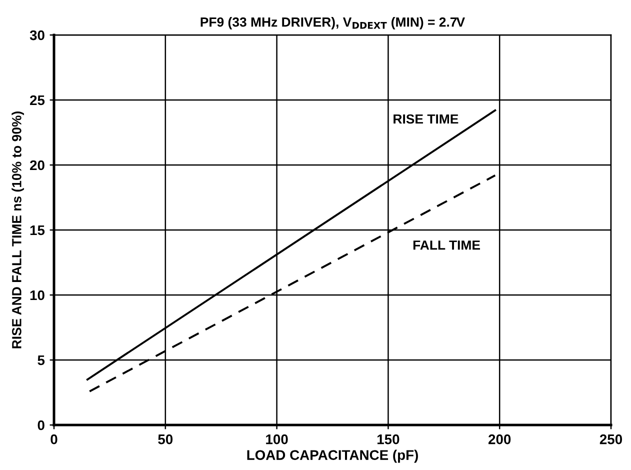  Describe the element at coordinates (446, 245) in the screenshot. I see `series-label: FALL TIME` at that location.